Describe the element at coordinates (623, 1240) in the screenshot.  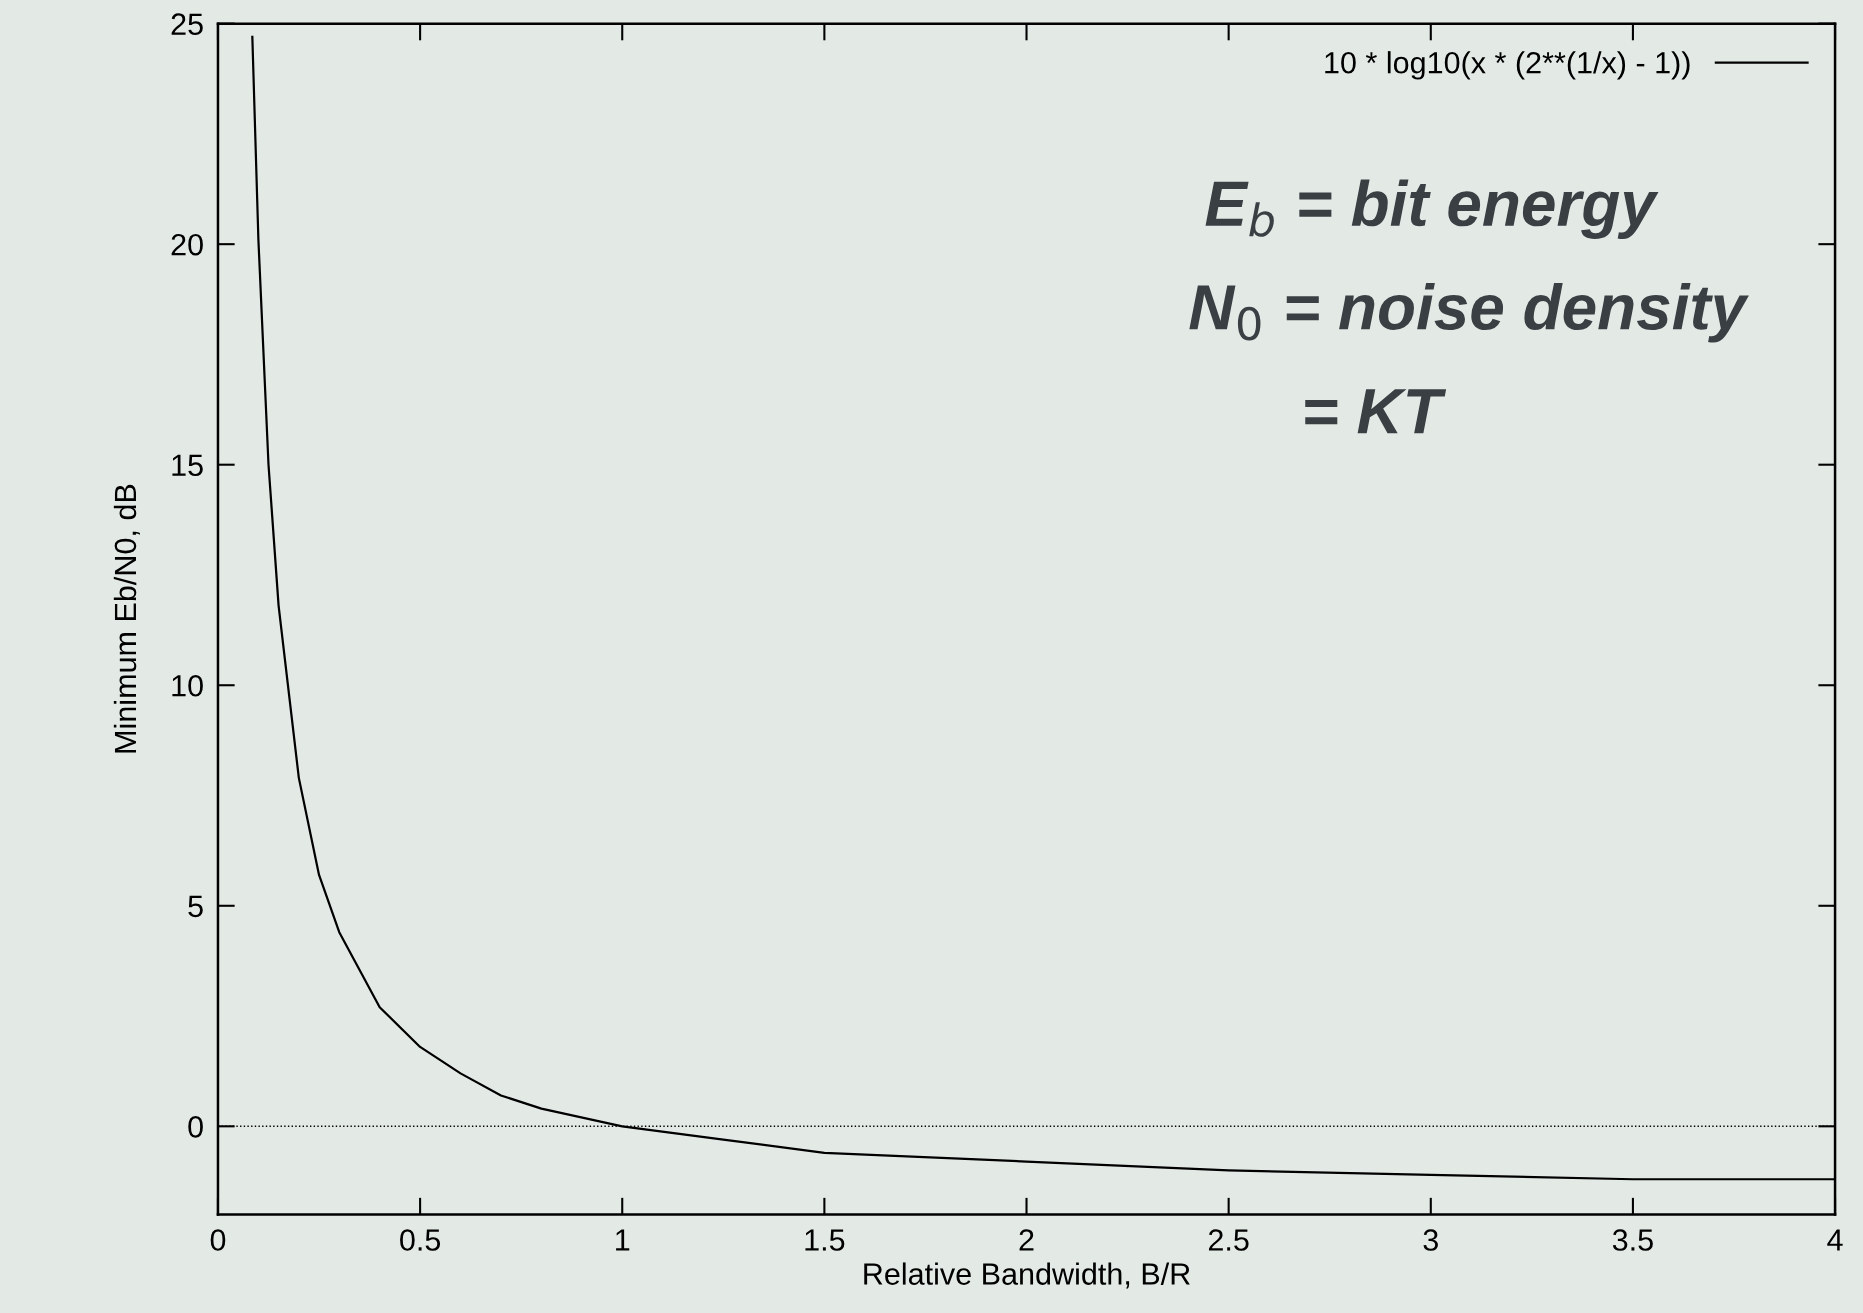
I see `x-tick-label: 1` at that location.